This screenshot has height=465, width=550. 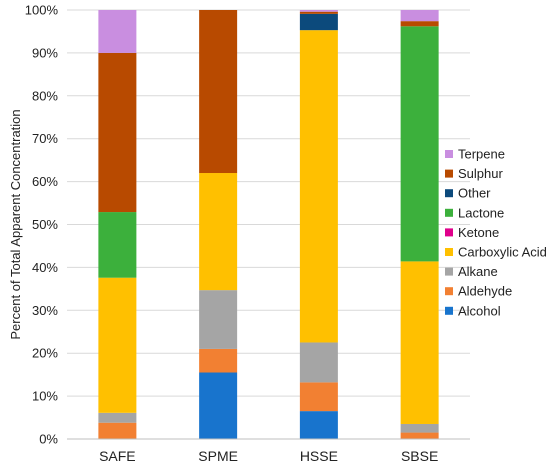 What do you see at coordinates (268, 456) in the screenshot?
I see `x-axis-ticks: SAFE SPME HSSE SBSE` at bounding box center [268, 456].